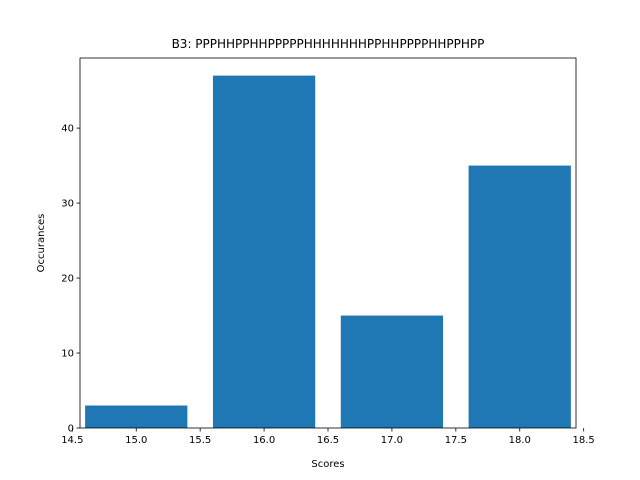 The width and height of the screenshot is (640, 480). Describe the element at coordinates (67, 204) in the screenshot. I see `y-tick-label: 30` at that location.